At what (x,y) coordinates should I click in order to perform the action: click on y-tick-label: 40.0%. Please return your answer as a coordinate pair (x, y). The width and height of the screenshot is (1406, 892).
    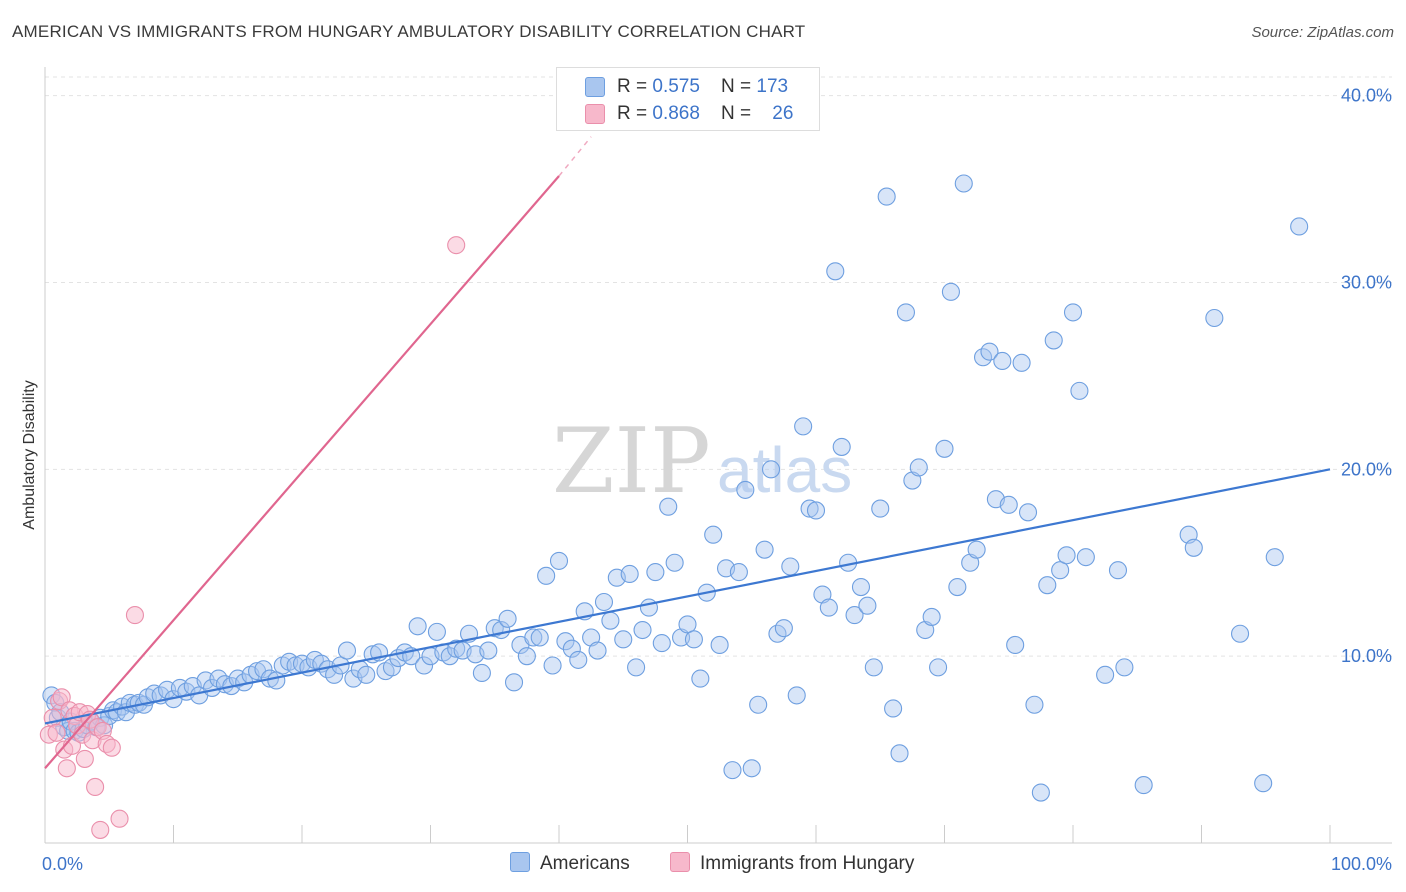
    Looking at the image, I should click on (1366, 96).